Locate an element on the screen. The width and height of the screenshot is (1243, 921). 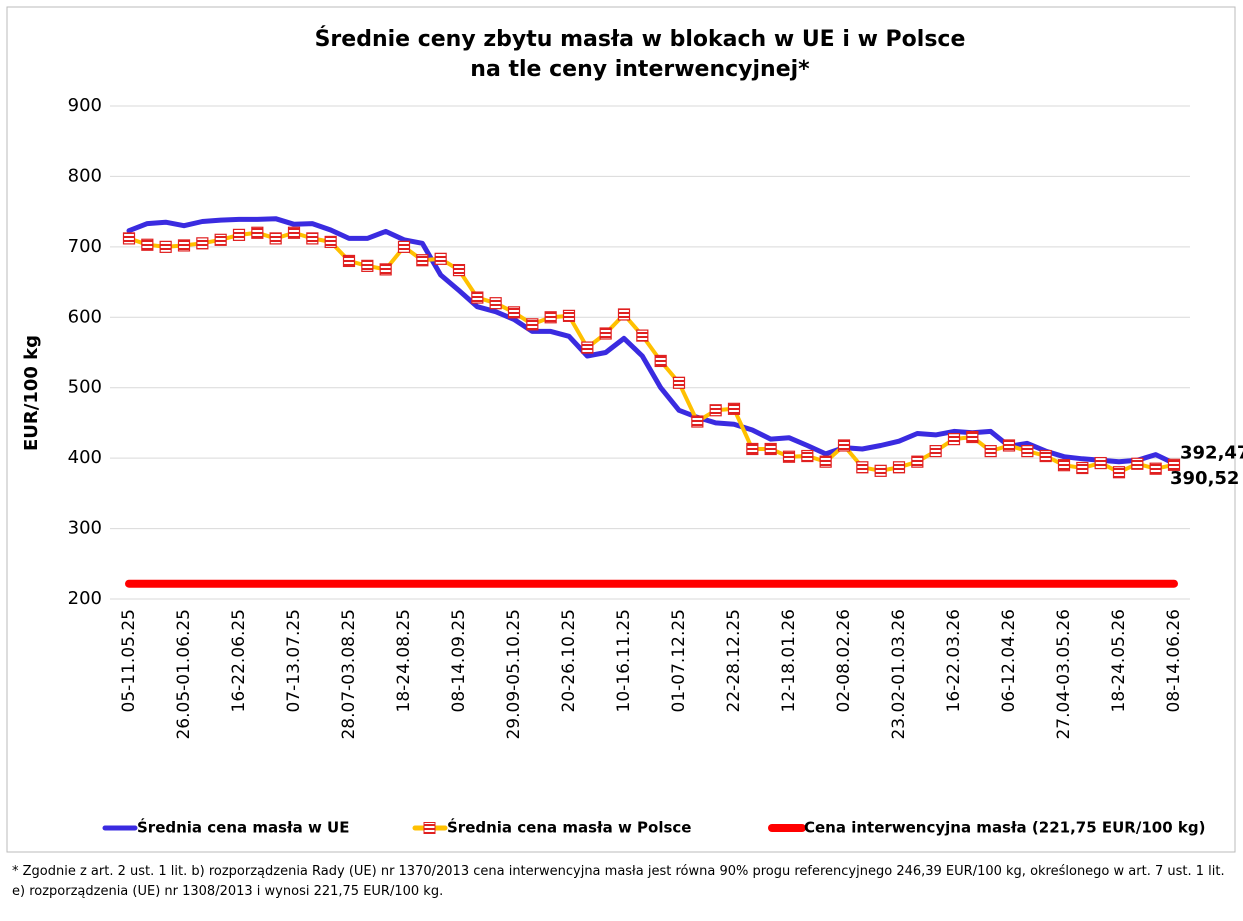
x-tick-label: 02-08.02.26 is located at coordinates (844, 660).